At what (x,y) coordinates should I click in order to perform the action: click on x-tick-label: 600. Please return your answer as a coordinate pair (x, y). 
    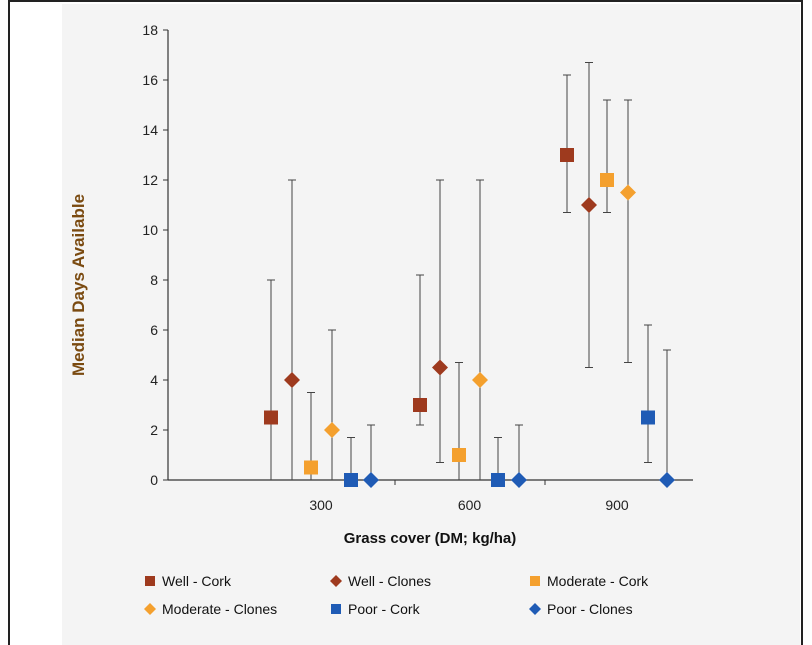
    Looking at the image, I should click on (470, 505).